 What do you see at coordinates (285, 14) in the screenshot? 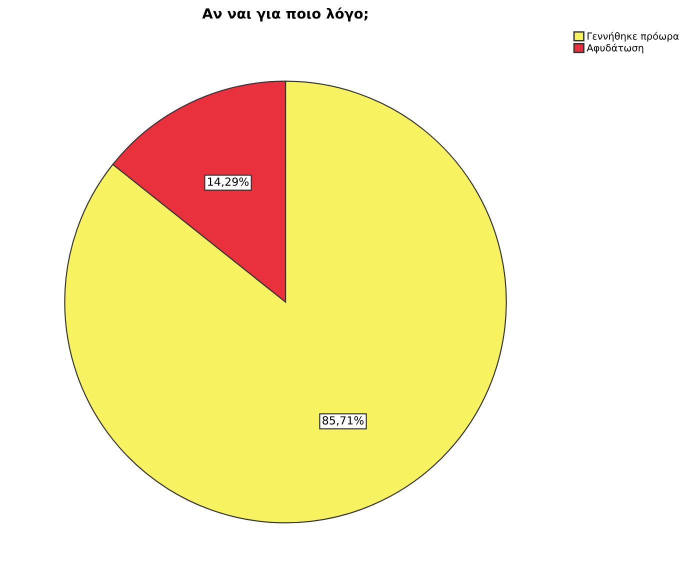
I see `chart-title: Αν ναι για ποιο λόγο;` at bounding box center [285, 14].